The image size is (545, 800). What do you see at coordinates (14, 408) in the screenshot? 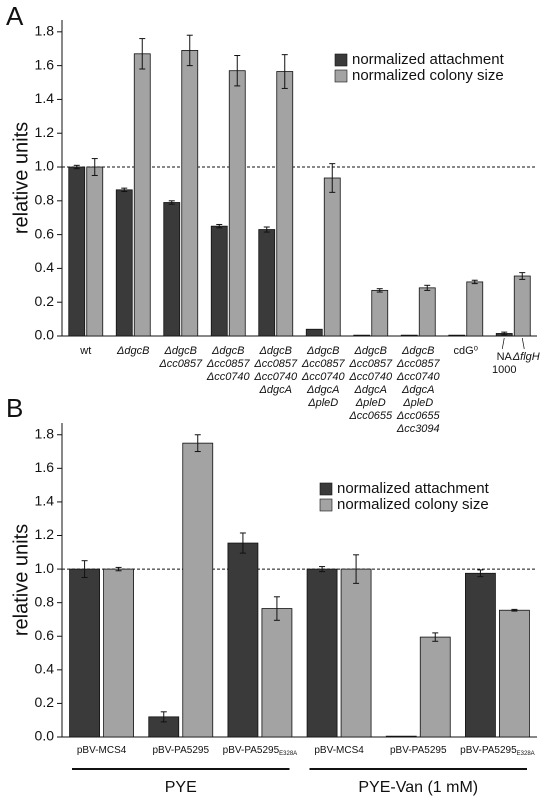
I see `panel-letter: B` at bounding box center [14, 408].